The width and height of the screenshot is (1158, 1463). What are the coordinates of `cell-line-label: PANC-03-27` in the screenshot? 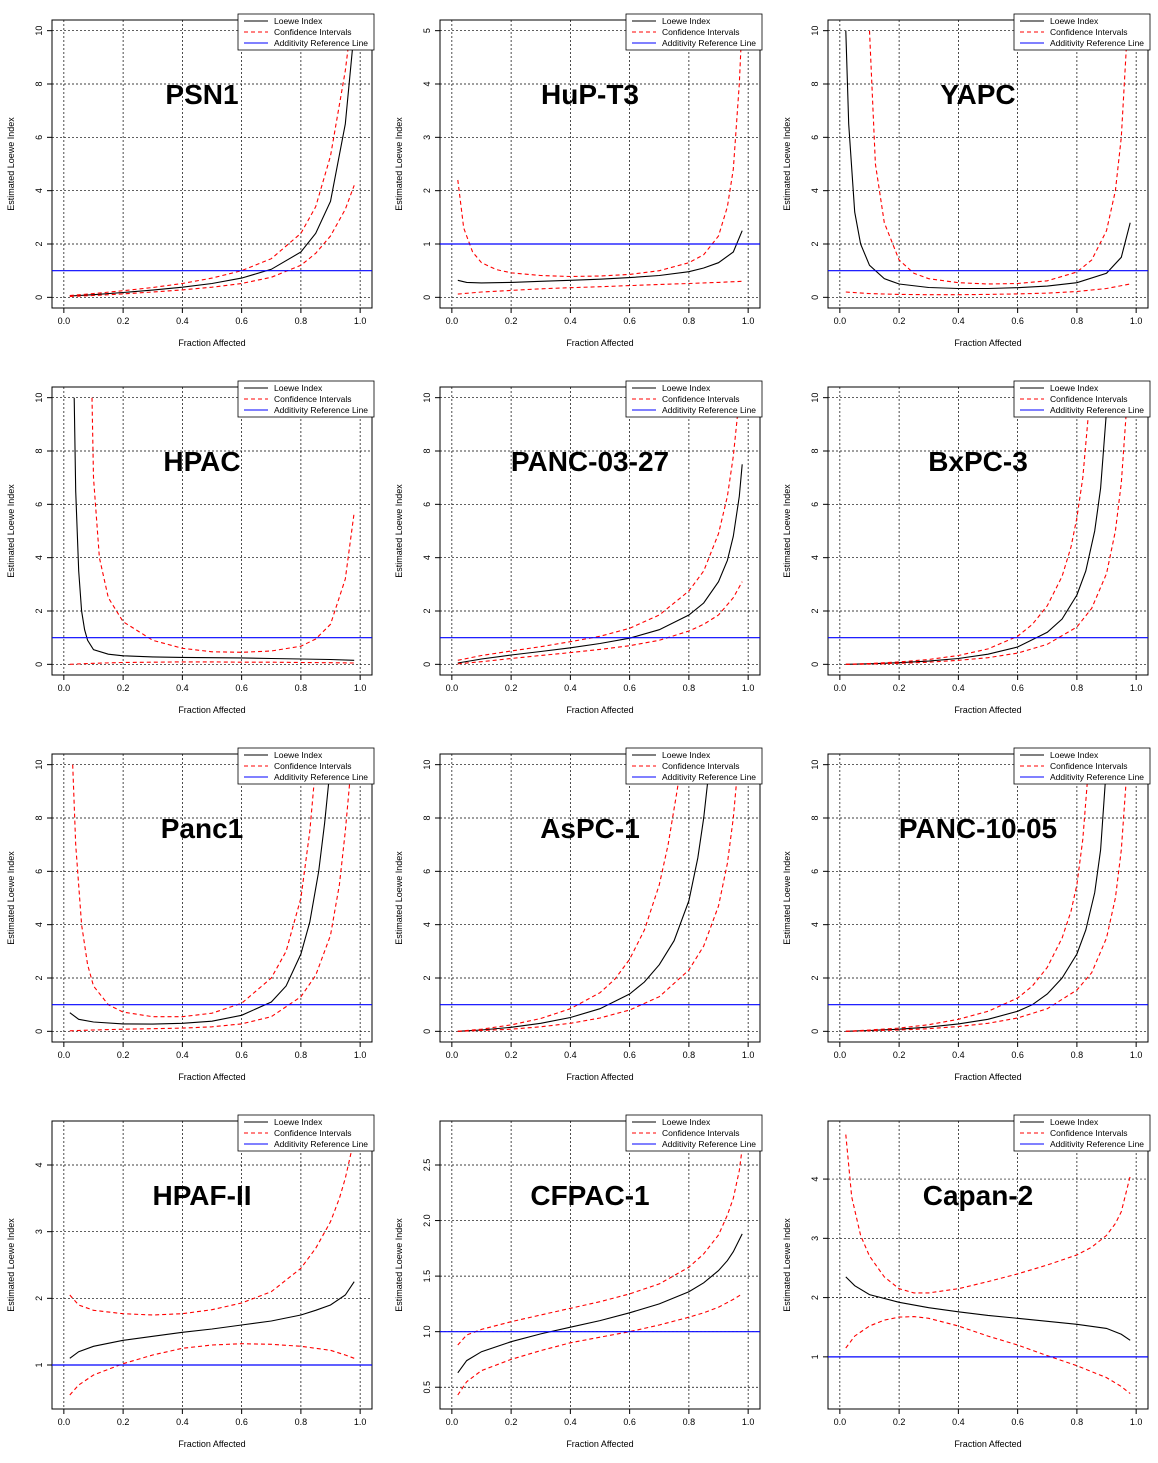 It's located at (590, 461).